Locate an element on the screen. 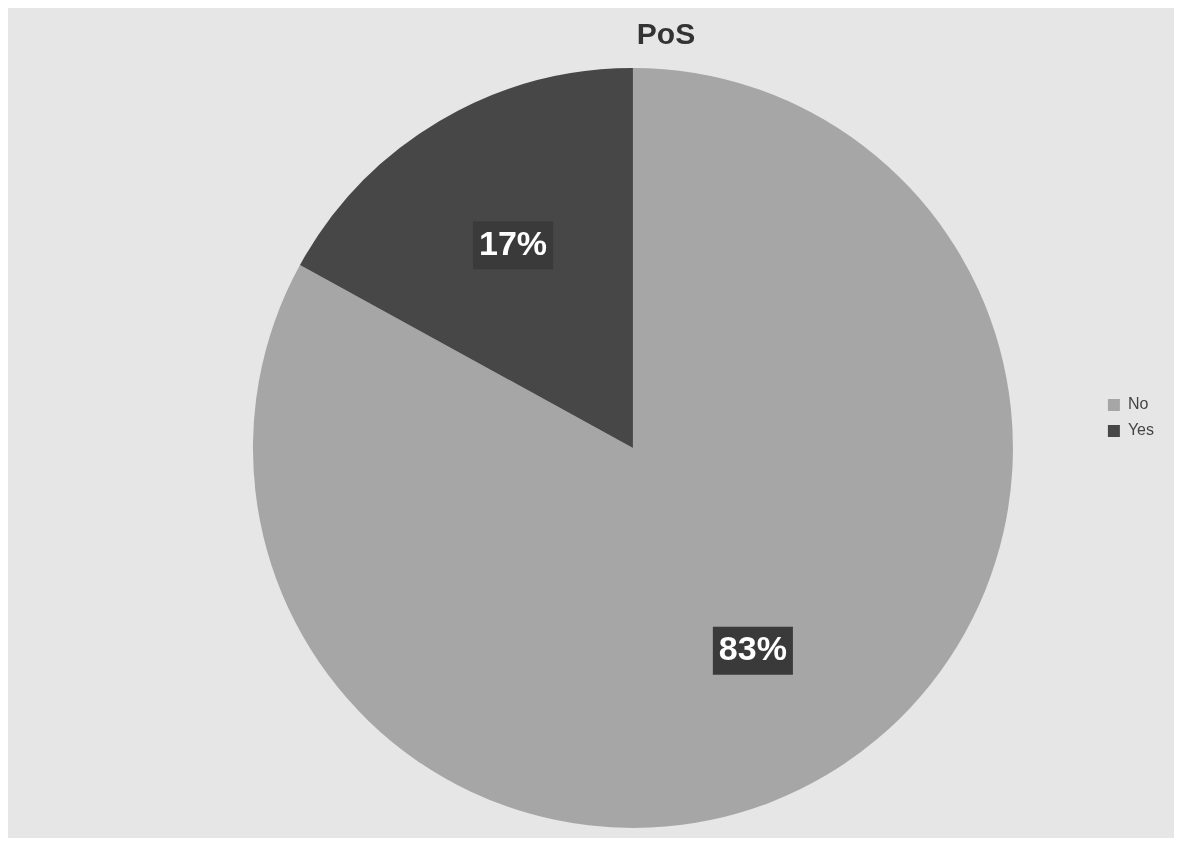 The image size is (1182, 846). legend-label: Yes is located at coordinates (1141, 430).